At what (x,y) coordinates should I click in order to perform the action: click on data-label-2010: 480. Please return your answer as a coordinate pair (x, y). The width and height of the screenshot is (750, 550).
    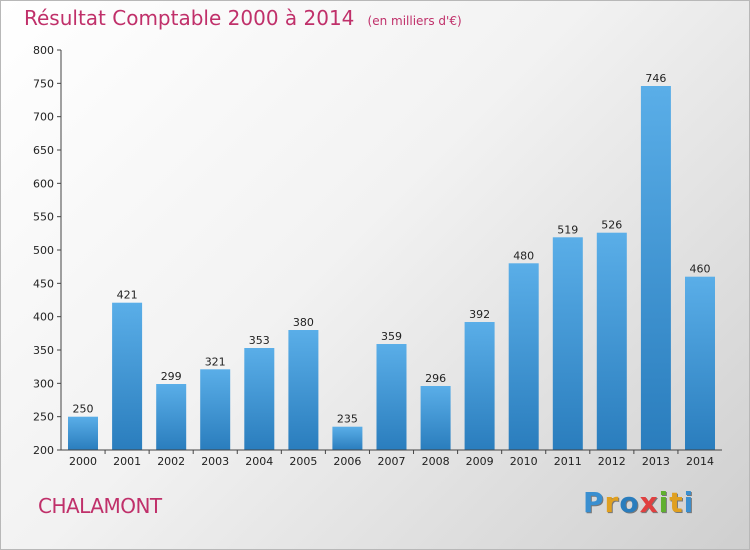
    Looking at the image, I should click on (523, 255).